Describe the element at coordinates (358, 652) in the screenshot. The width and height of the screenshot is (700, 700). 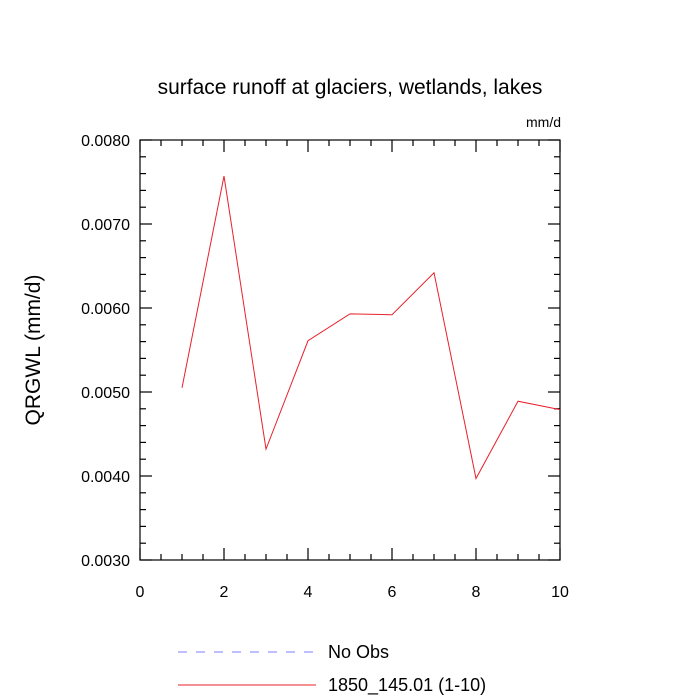
I see `legend-label: No Obs` at that location.